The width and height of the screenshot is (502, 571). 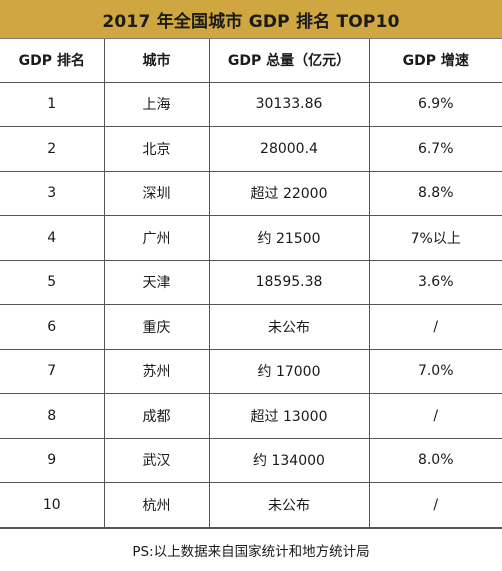 I want to click on table-row: 1 上海 30133.86 6.9%, so click(x=251, y=104).